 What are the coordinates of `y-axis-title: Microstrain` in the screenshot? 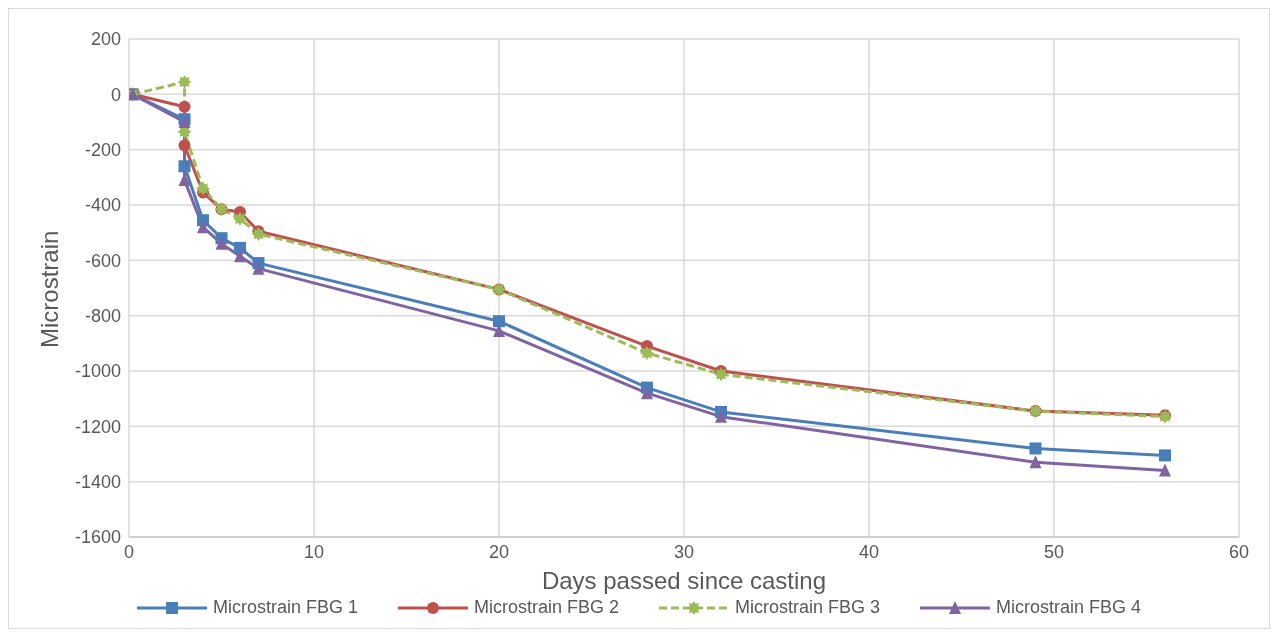 It's located at (49, 289).